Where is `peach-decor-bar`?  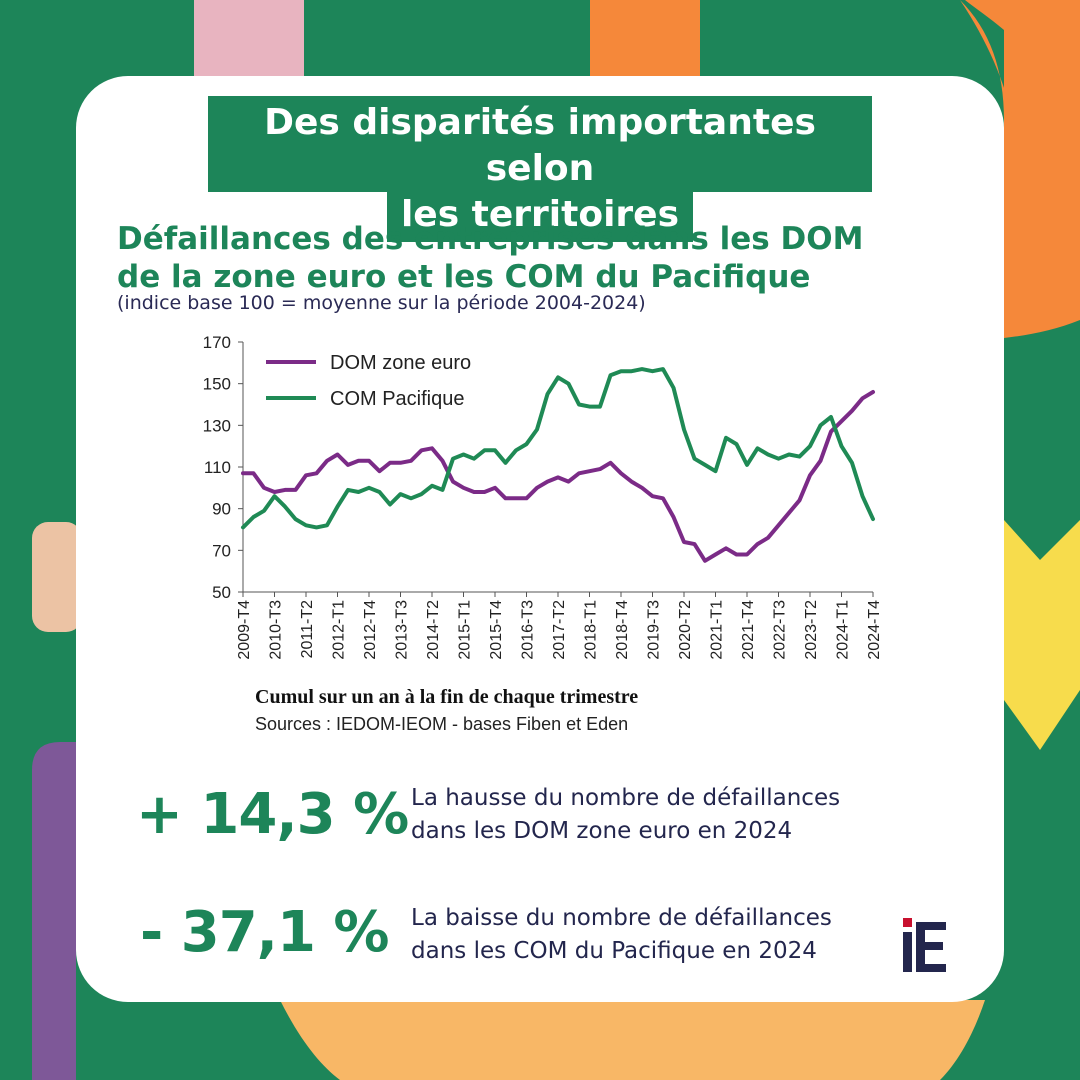
peach-decor-bar is located at coordinates (57, 577).